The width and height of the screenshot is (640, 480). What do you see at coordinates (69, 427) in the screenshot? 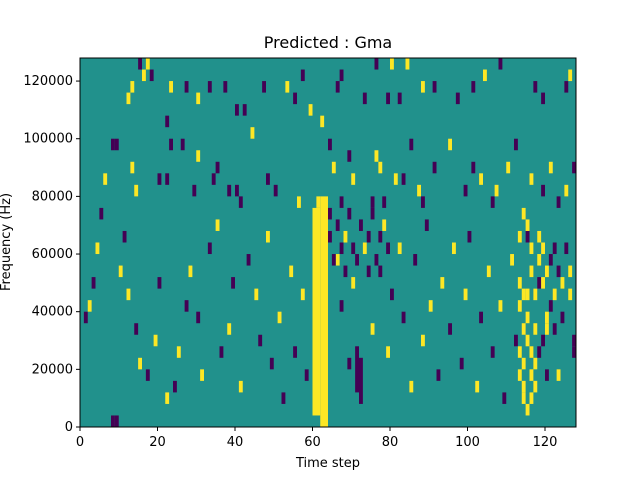
I see `y-tick-label: 0` at bounding box center [69, 427].